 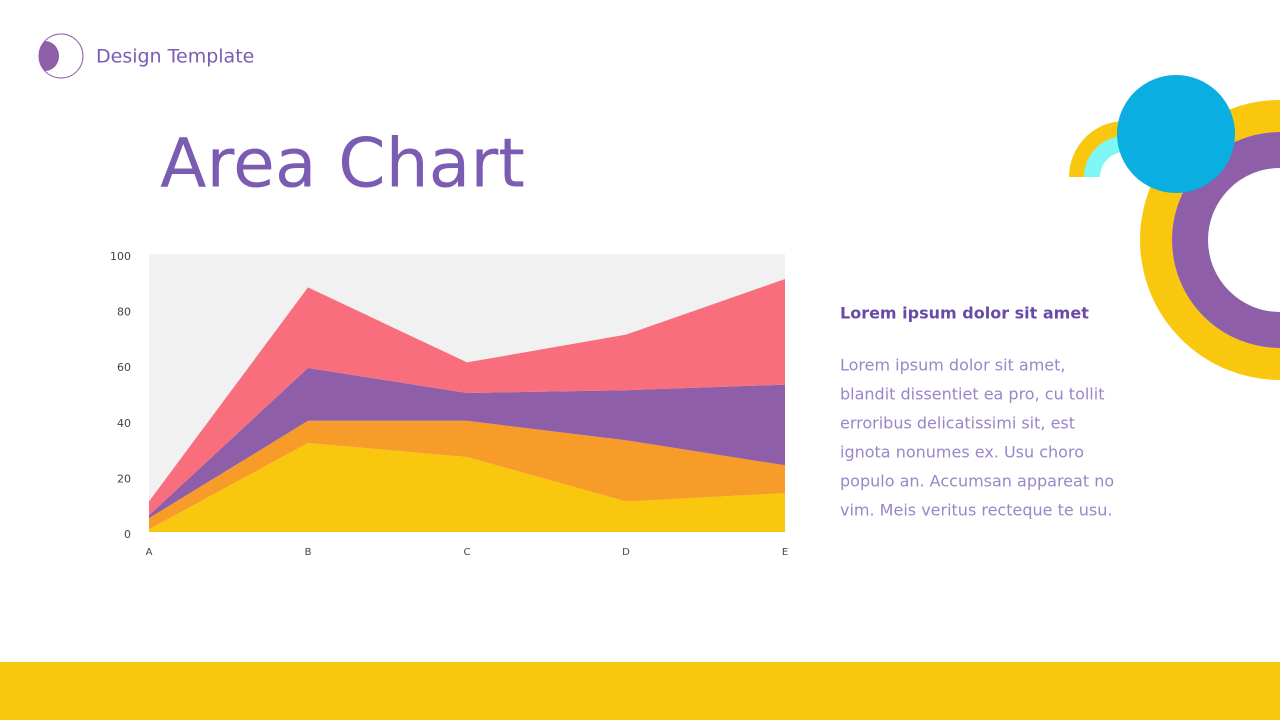 What do you see at coordinates (49, 56) in the screenshot?
I see `logo-crescent` at bounding box center [49, 56].